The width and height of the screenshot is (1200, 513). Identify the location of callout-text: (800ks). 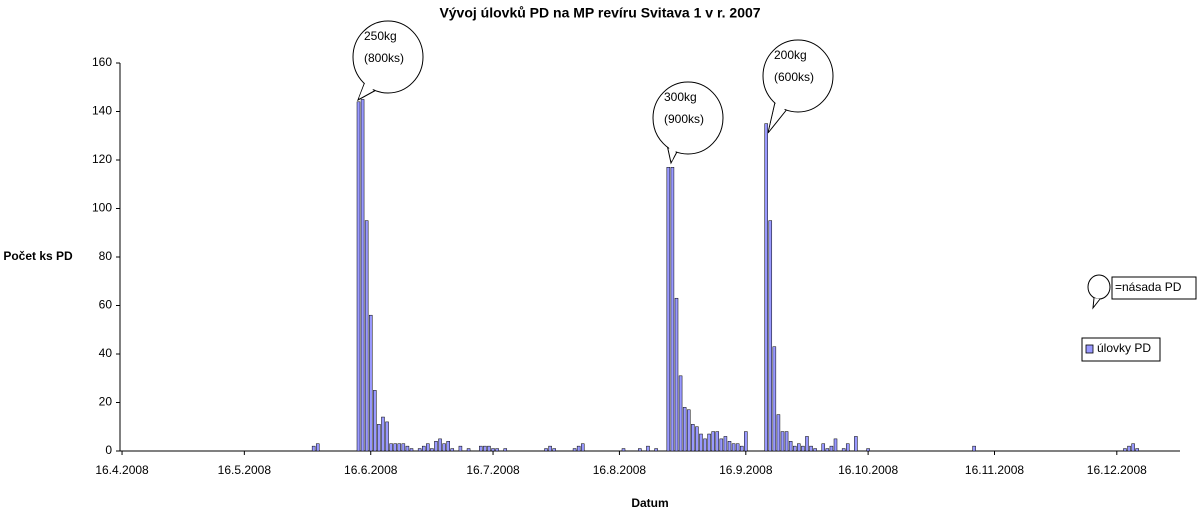
(384, 58).